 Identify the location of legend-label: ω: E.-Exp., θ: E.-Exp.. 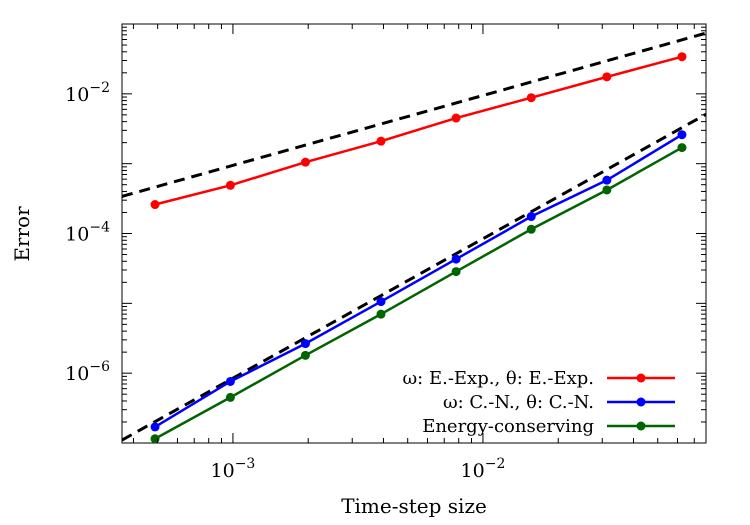
(499, 378).